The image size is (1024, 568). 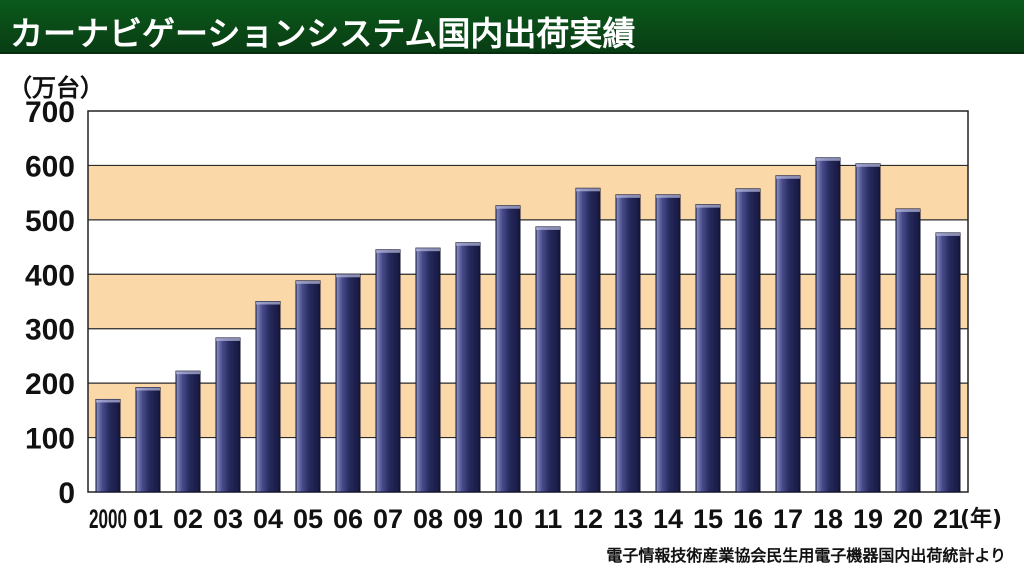 I want to click on x-tick-label: 18, so click(x=828, y=519).